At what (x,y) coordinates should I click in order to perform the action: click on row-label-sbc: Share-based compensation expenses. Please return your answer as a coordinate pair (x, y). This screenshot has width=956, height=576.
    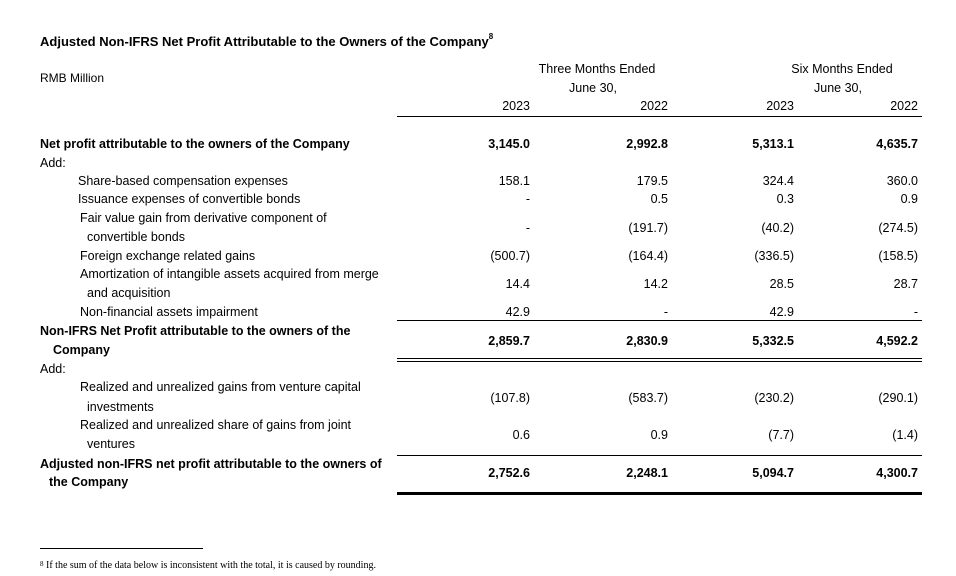
    Looking at the image, I should click on (183, 181).